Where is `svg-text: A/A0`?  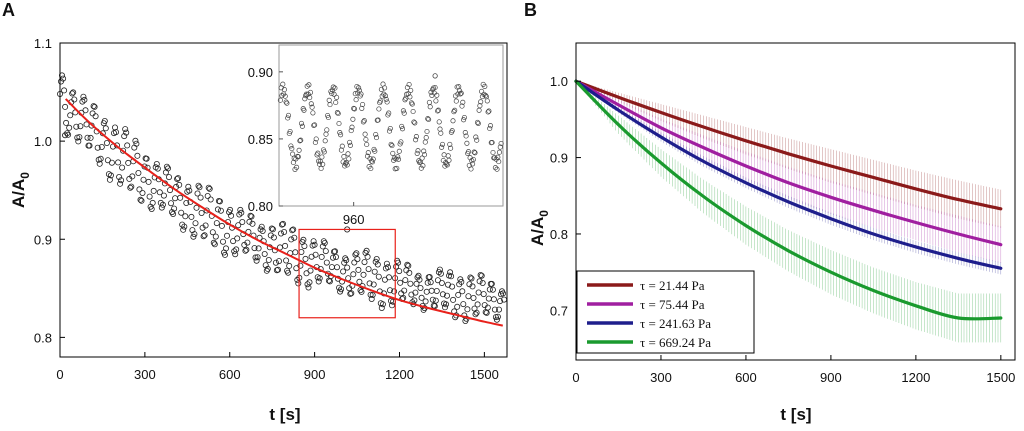 svg-text: A/A0 is located at coordinates (20, 190).